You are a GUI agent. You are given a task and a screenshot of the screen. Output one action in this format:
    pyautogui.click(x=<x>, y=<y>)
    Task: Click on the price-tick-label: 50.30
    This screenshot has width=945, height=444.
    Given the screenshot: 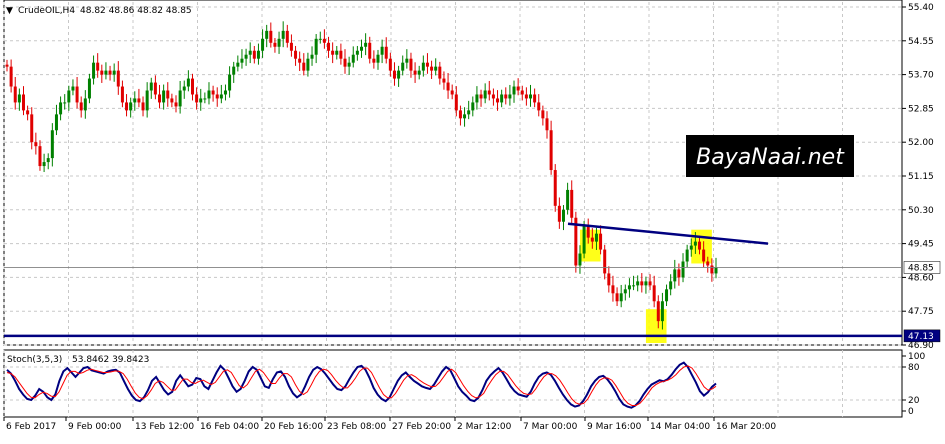 What is the action you would take?
    pyautogui.click(x=921, y=211)
    